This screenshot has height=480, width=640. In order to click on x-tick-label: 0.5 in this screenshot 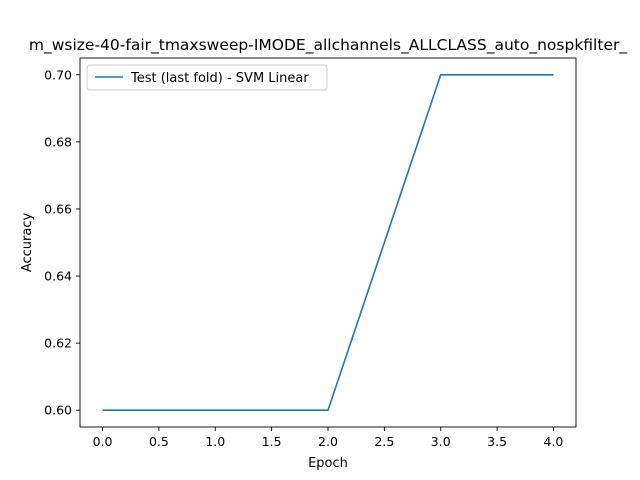, I will do `click(159, 441)`.